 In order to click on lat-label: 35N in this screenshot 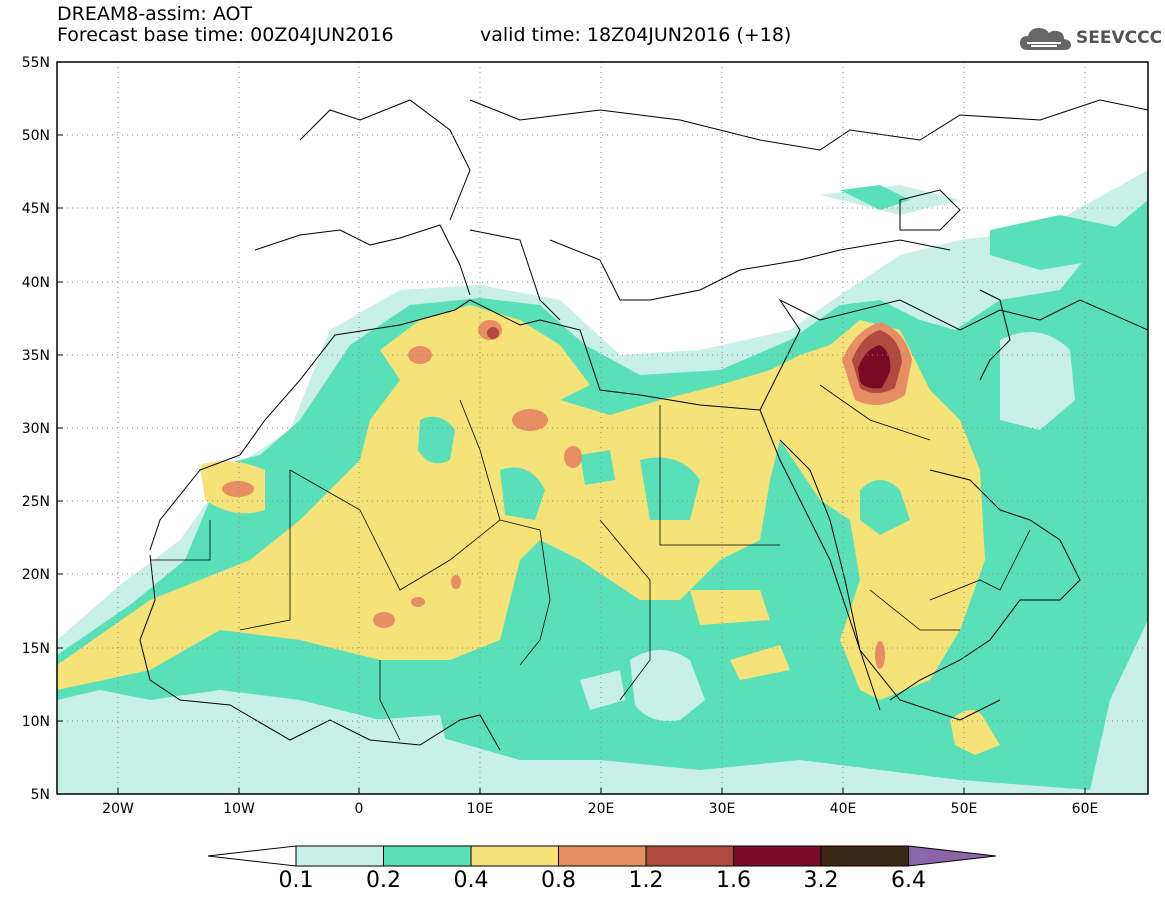, I will do `click(36, 356)`.